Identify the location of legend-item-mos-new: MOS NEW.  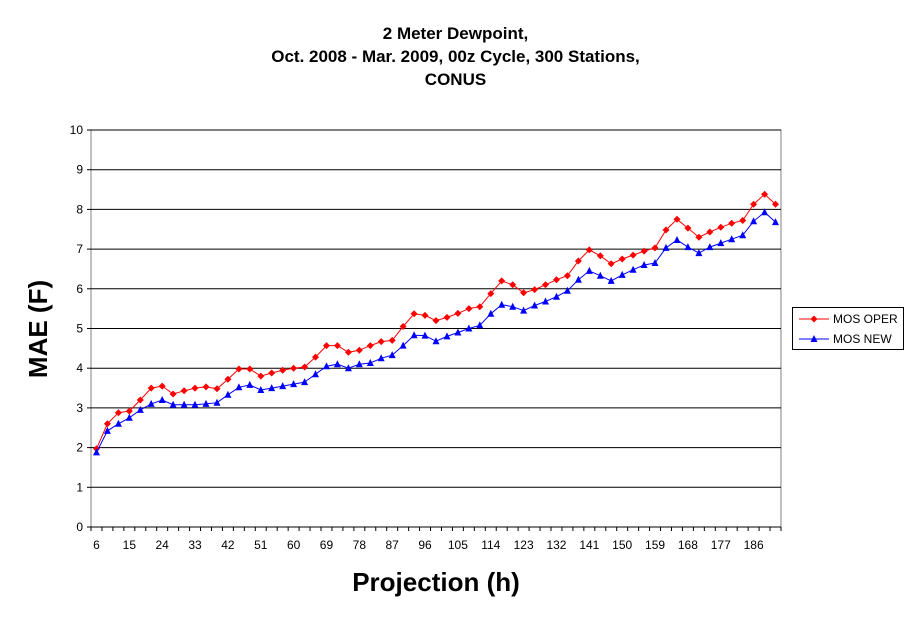
(845, 339).